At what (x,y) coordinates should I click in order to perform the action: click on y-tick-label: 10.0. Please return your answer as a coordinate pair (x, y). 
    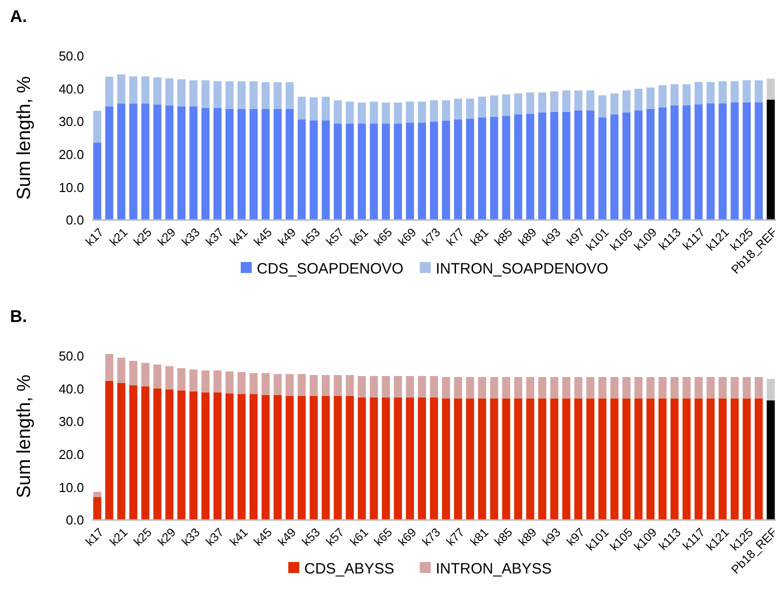
    Looking at the image, I should click on (71, 187).